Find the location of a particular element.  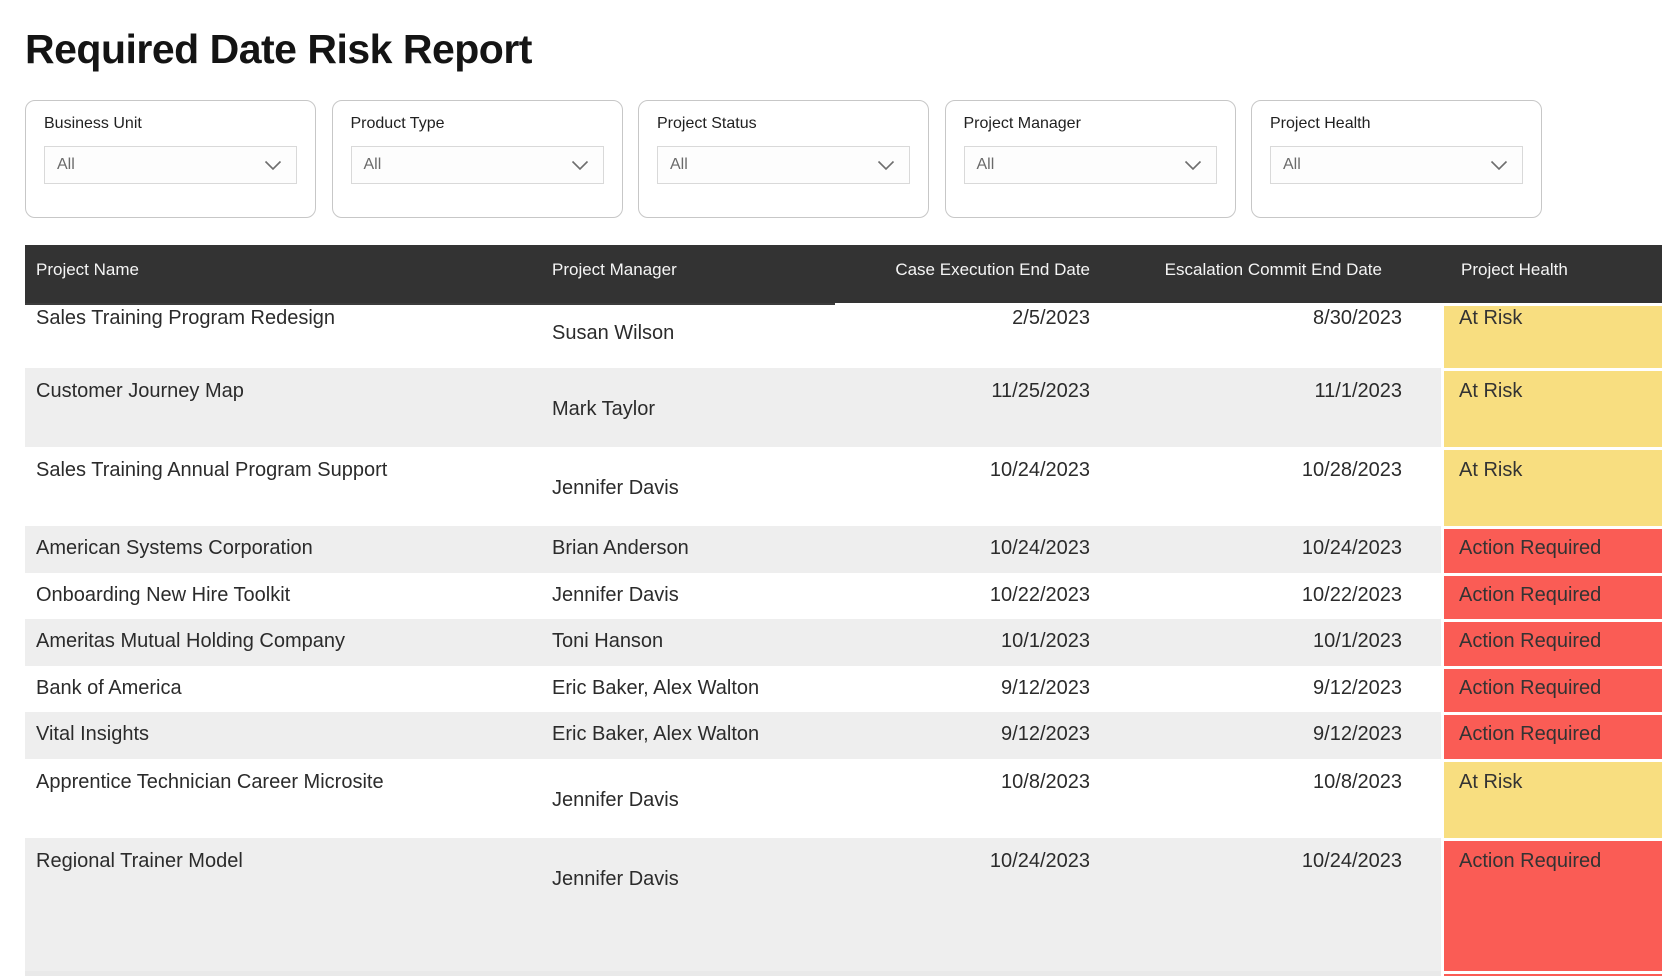

cell-escalation-commit-end-date: 10/22/2023 is located at coordinates (1351, 594).